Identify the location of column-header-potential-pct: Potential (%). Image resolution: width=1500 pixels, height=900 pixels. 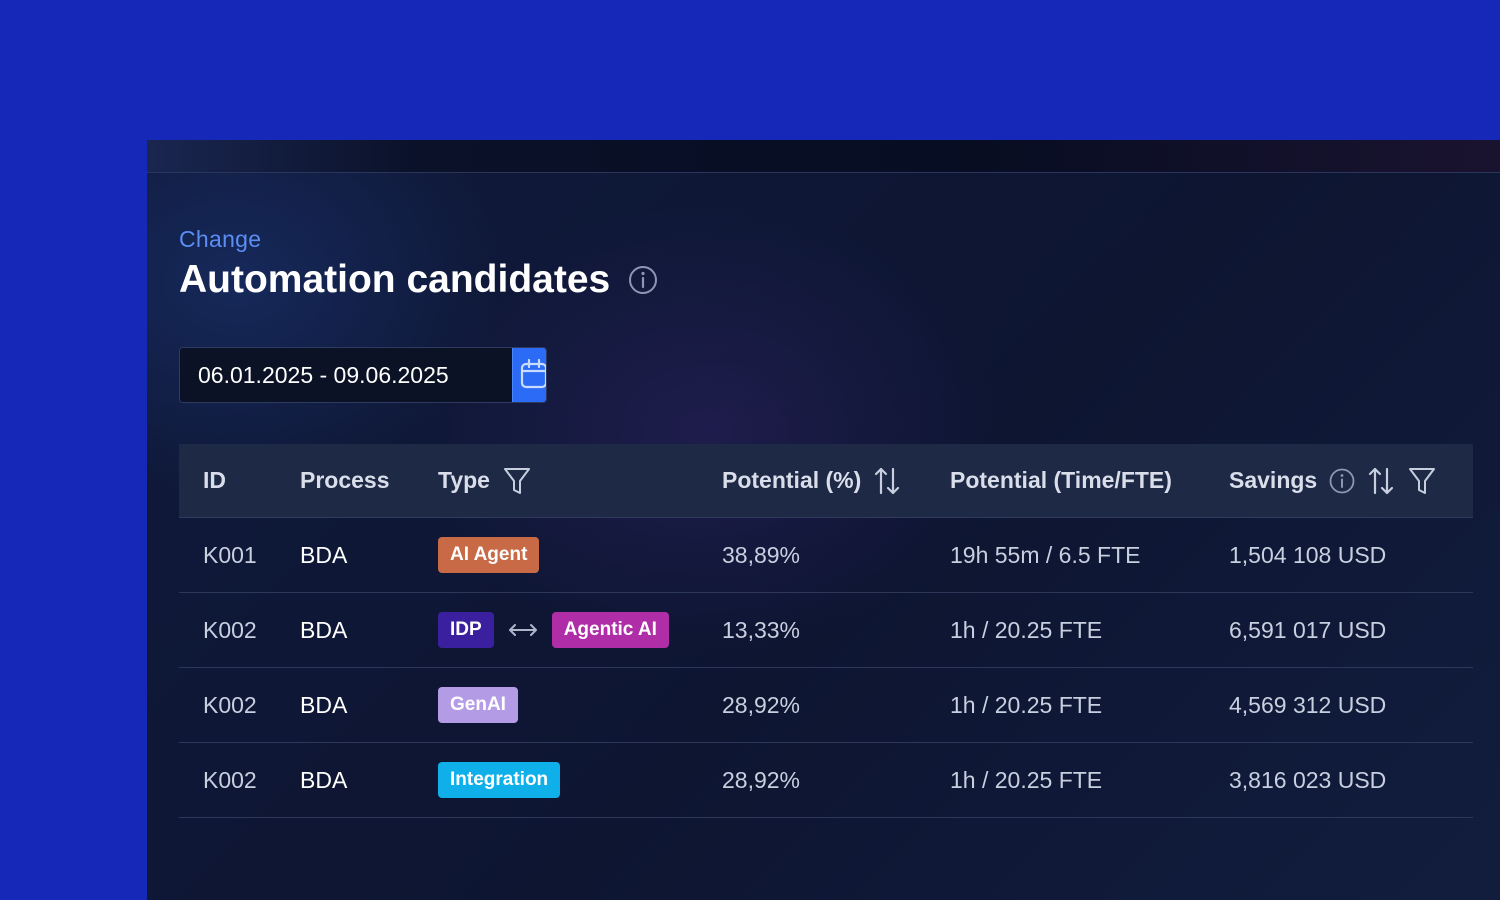
(811, 481).